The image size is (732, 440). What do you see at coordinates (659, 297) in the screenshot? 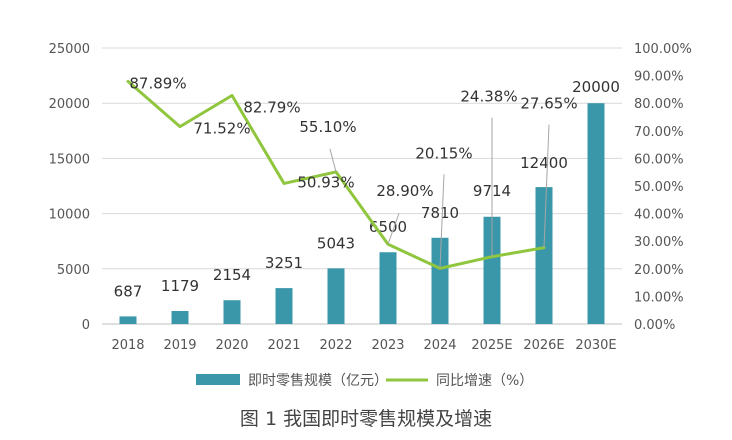
I see `y-right-tick-label: 10.00%` at bounding box center [659, 297].